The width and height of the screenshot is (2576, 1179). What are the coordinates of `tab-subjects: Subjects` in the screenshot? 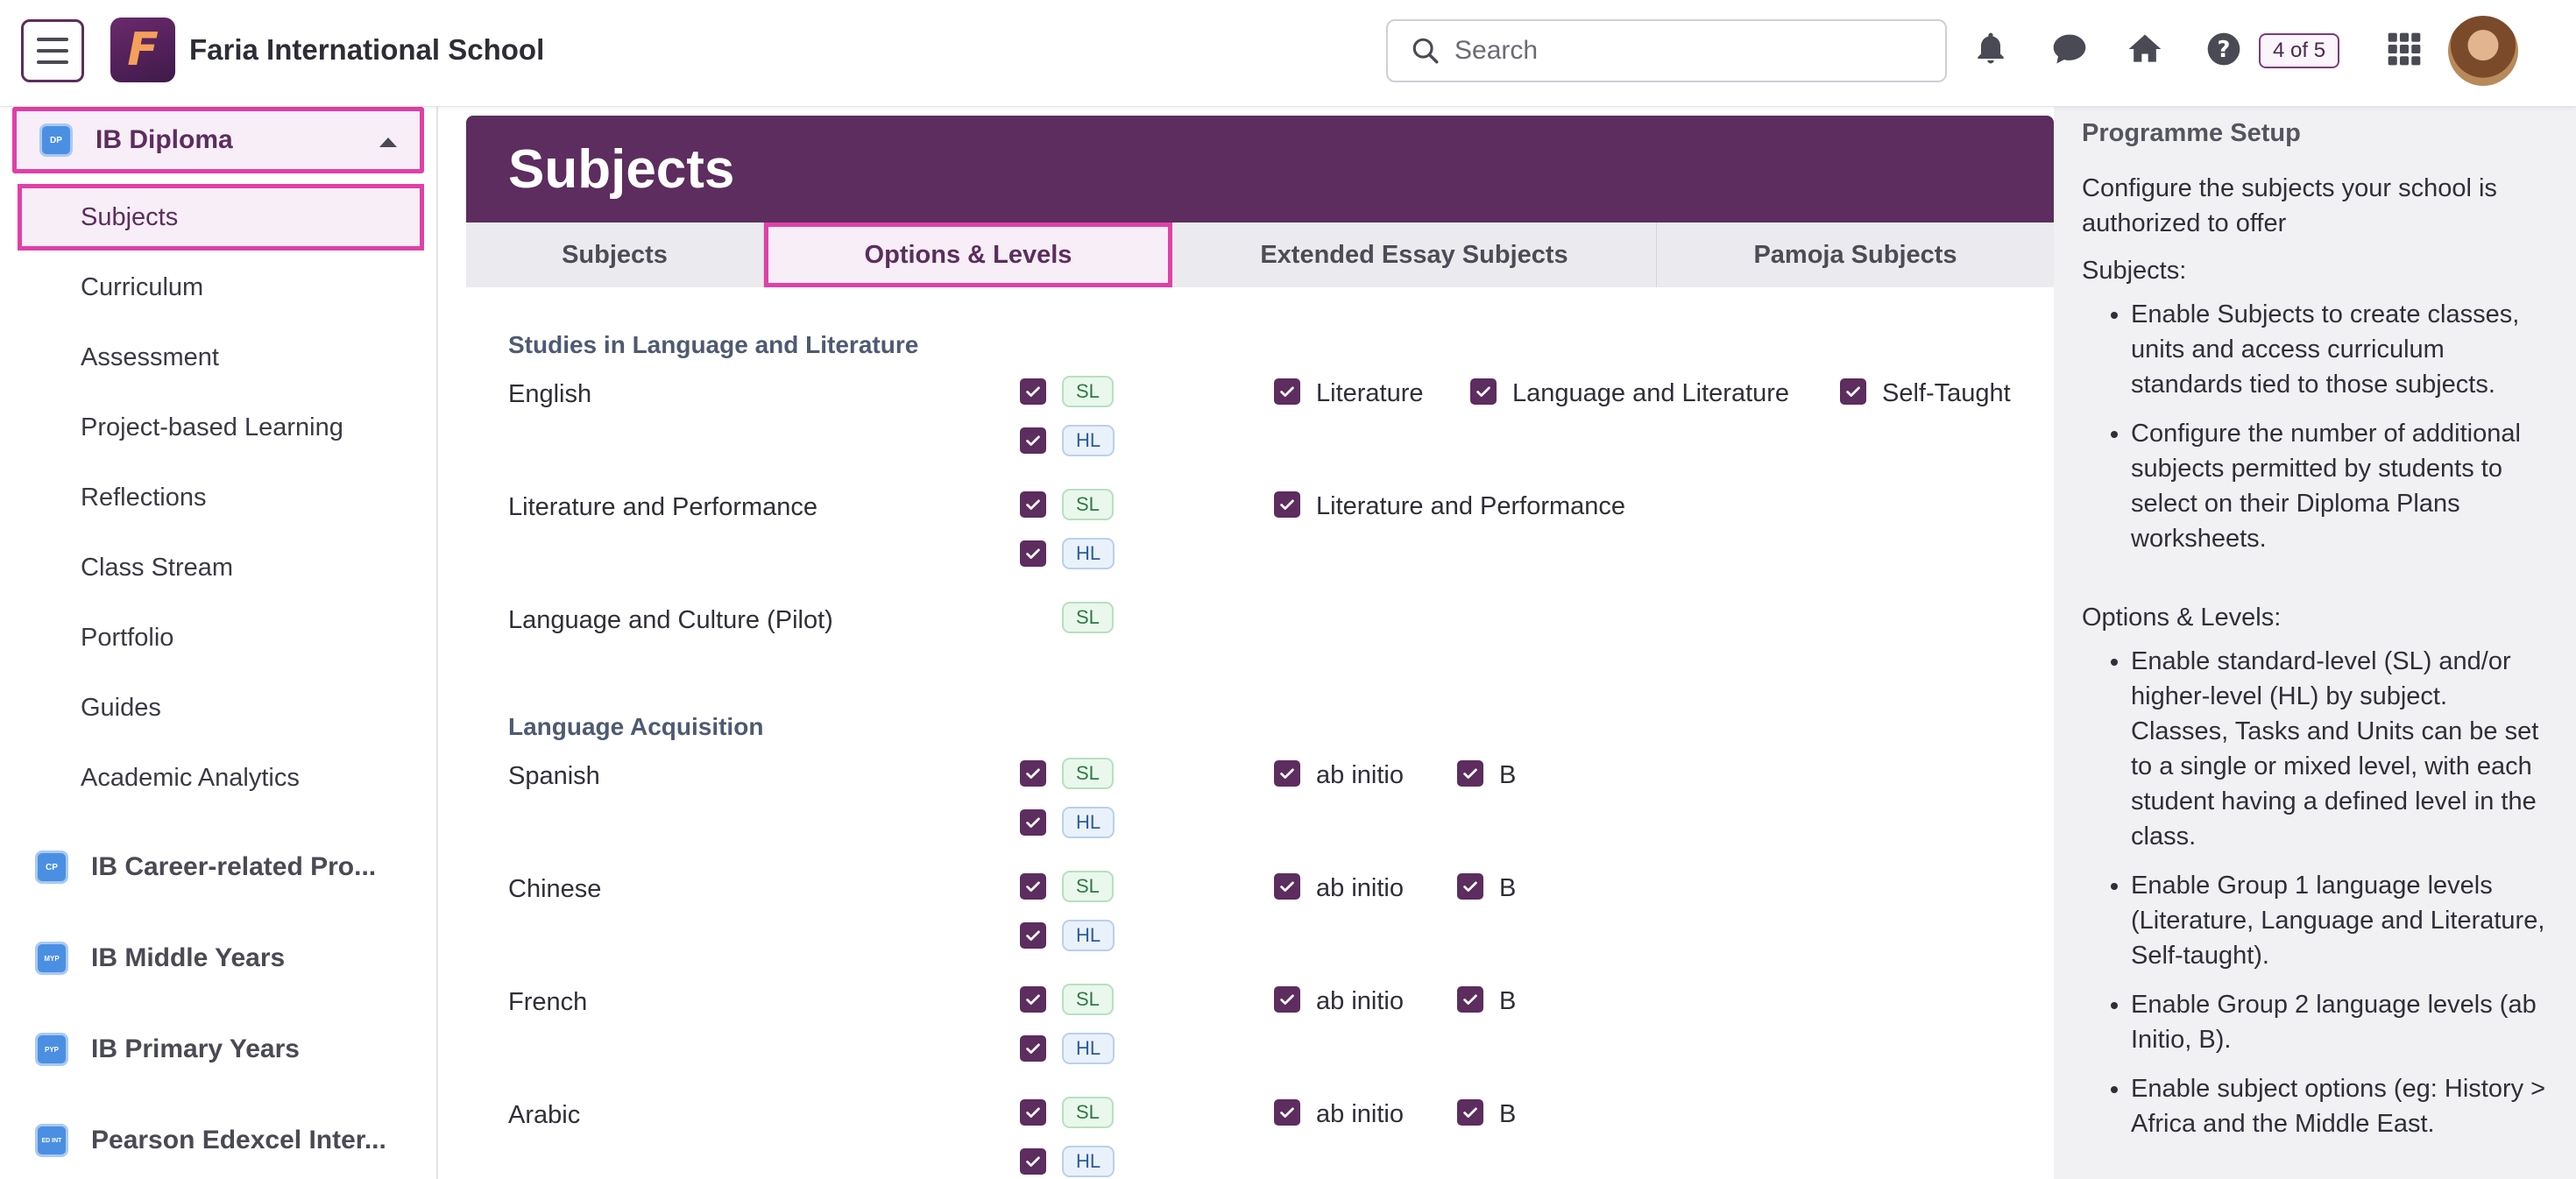 It's located at (615, 255).